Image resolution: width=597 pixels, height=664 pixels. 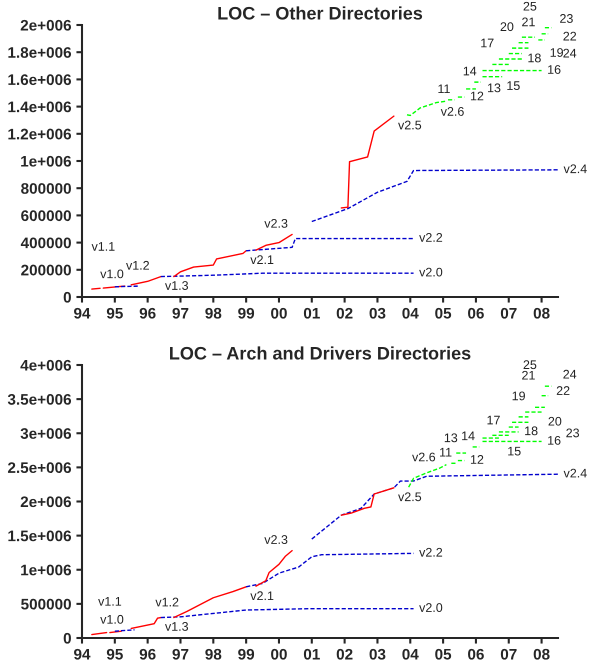 I want to click on y-tick-label: 2.5e+006, so click(x=40, y=468).